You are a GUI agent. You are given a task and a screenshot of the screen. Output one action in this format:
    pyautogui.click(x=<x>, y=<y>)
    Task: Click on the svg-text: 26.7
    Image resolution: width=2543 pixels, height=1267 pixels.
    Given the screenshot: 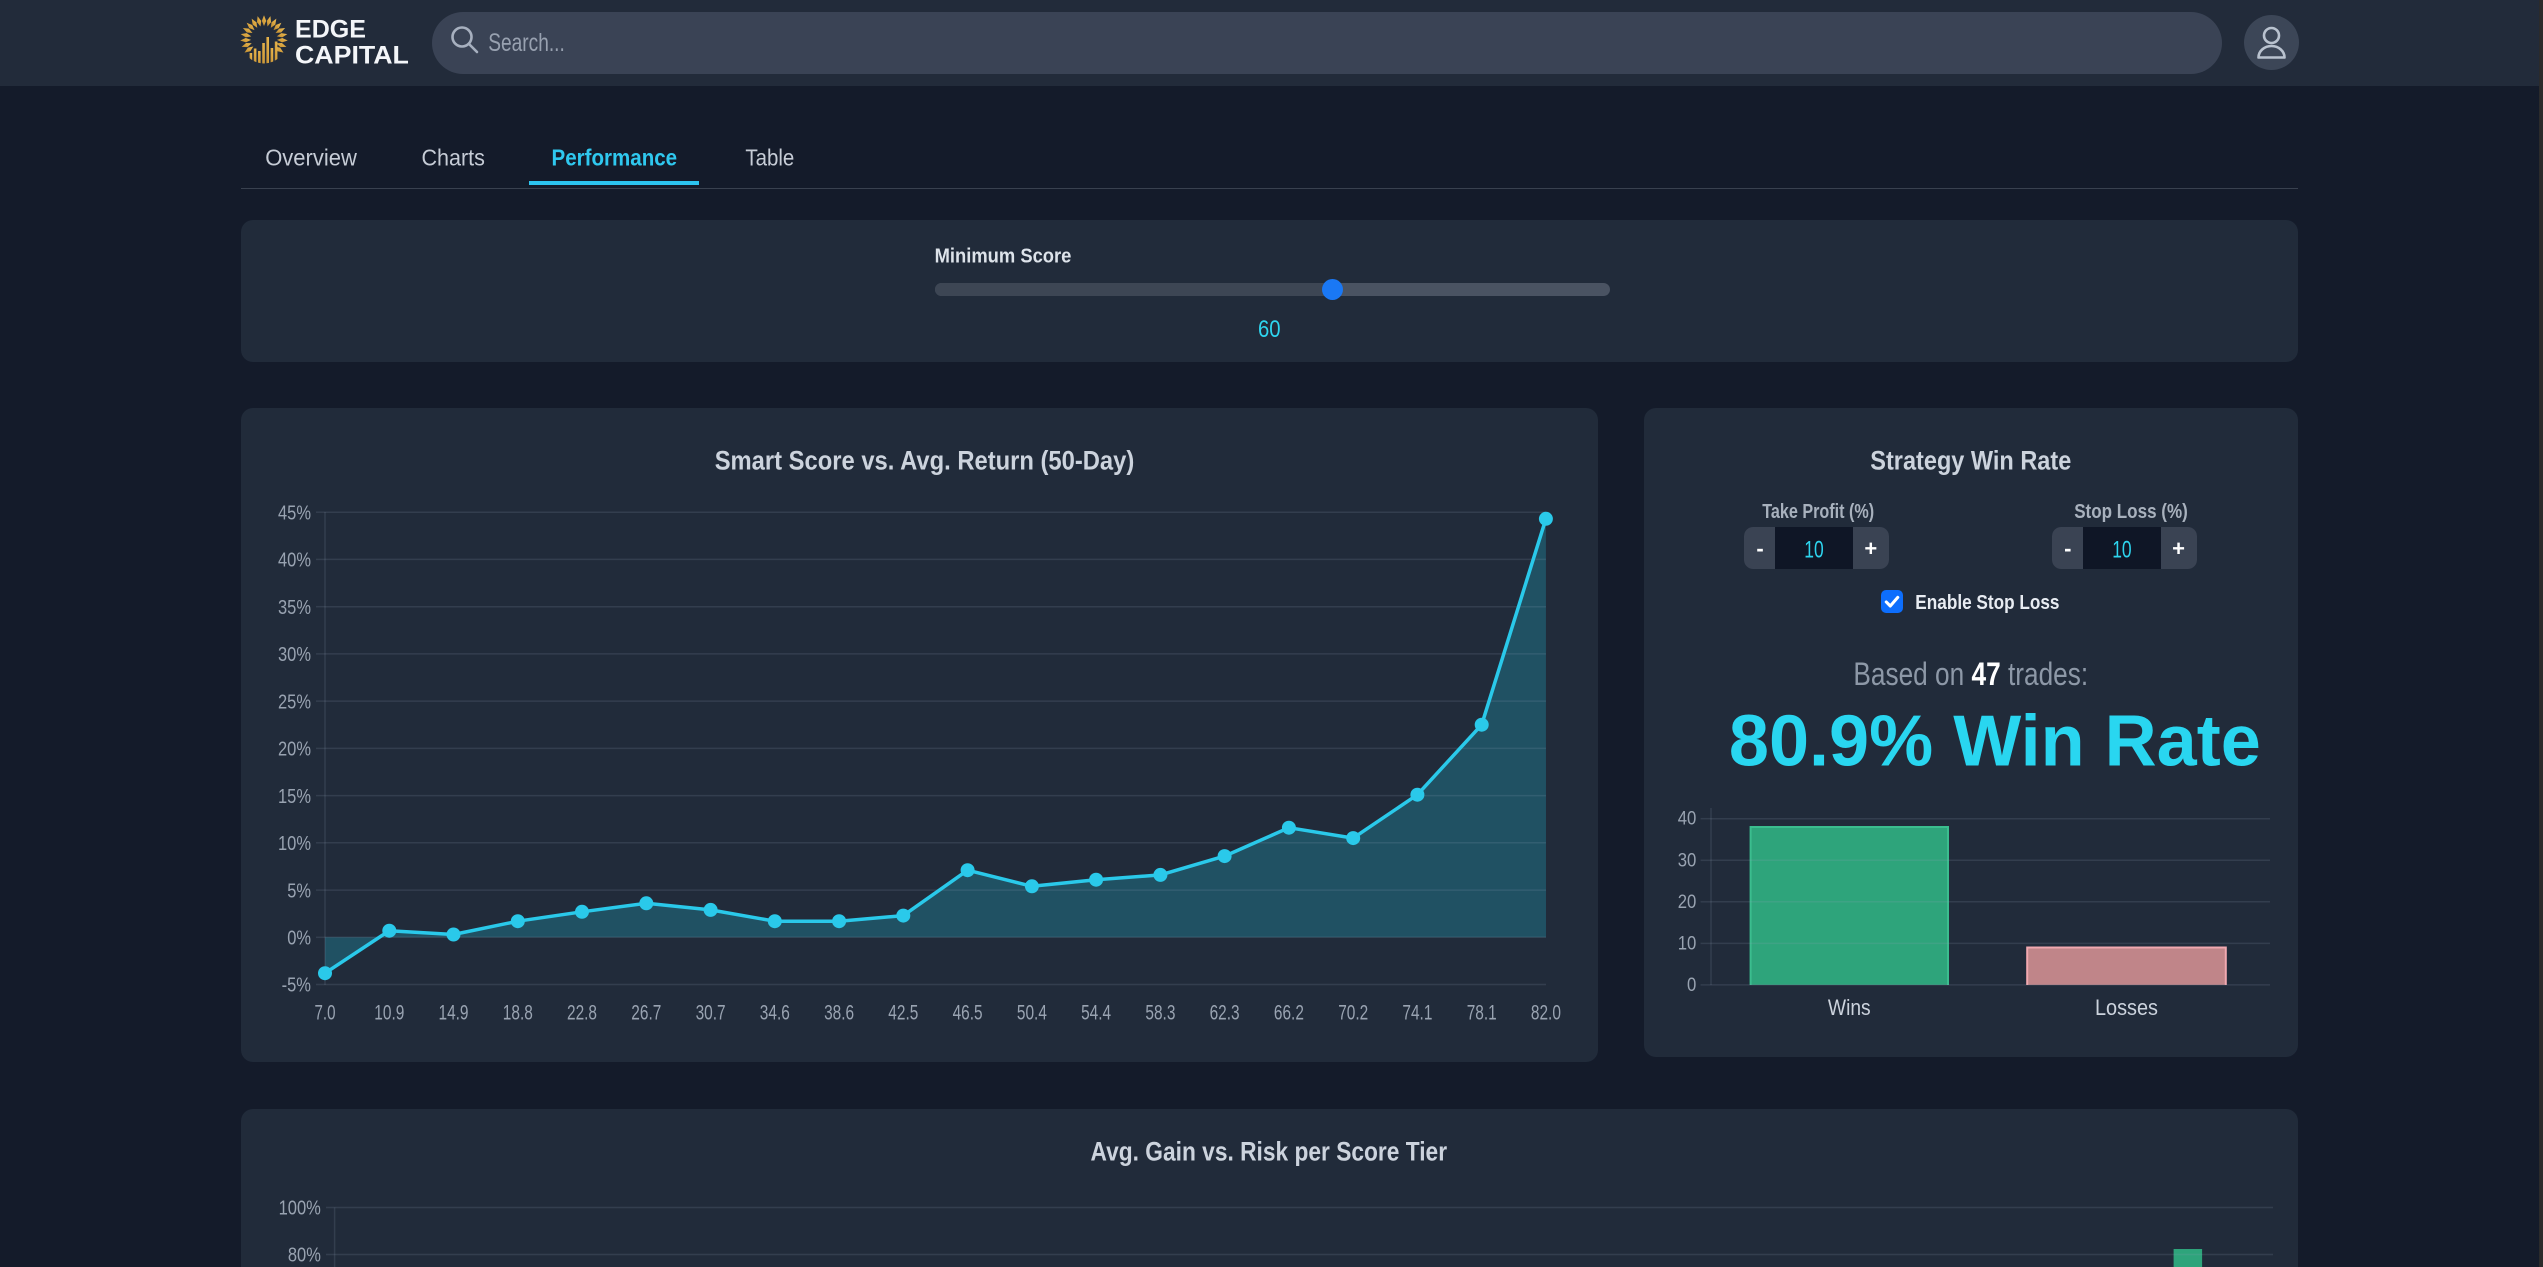 What is the action you would take?
    pyautogui.click(x=646, y=1013)
    